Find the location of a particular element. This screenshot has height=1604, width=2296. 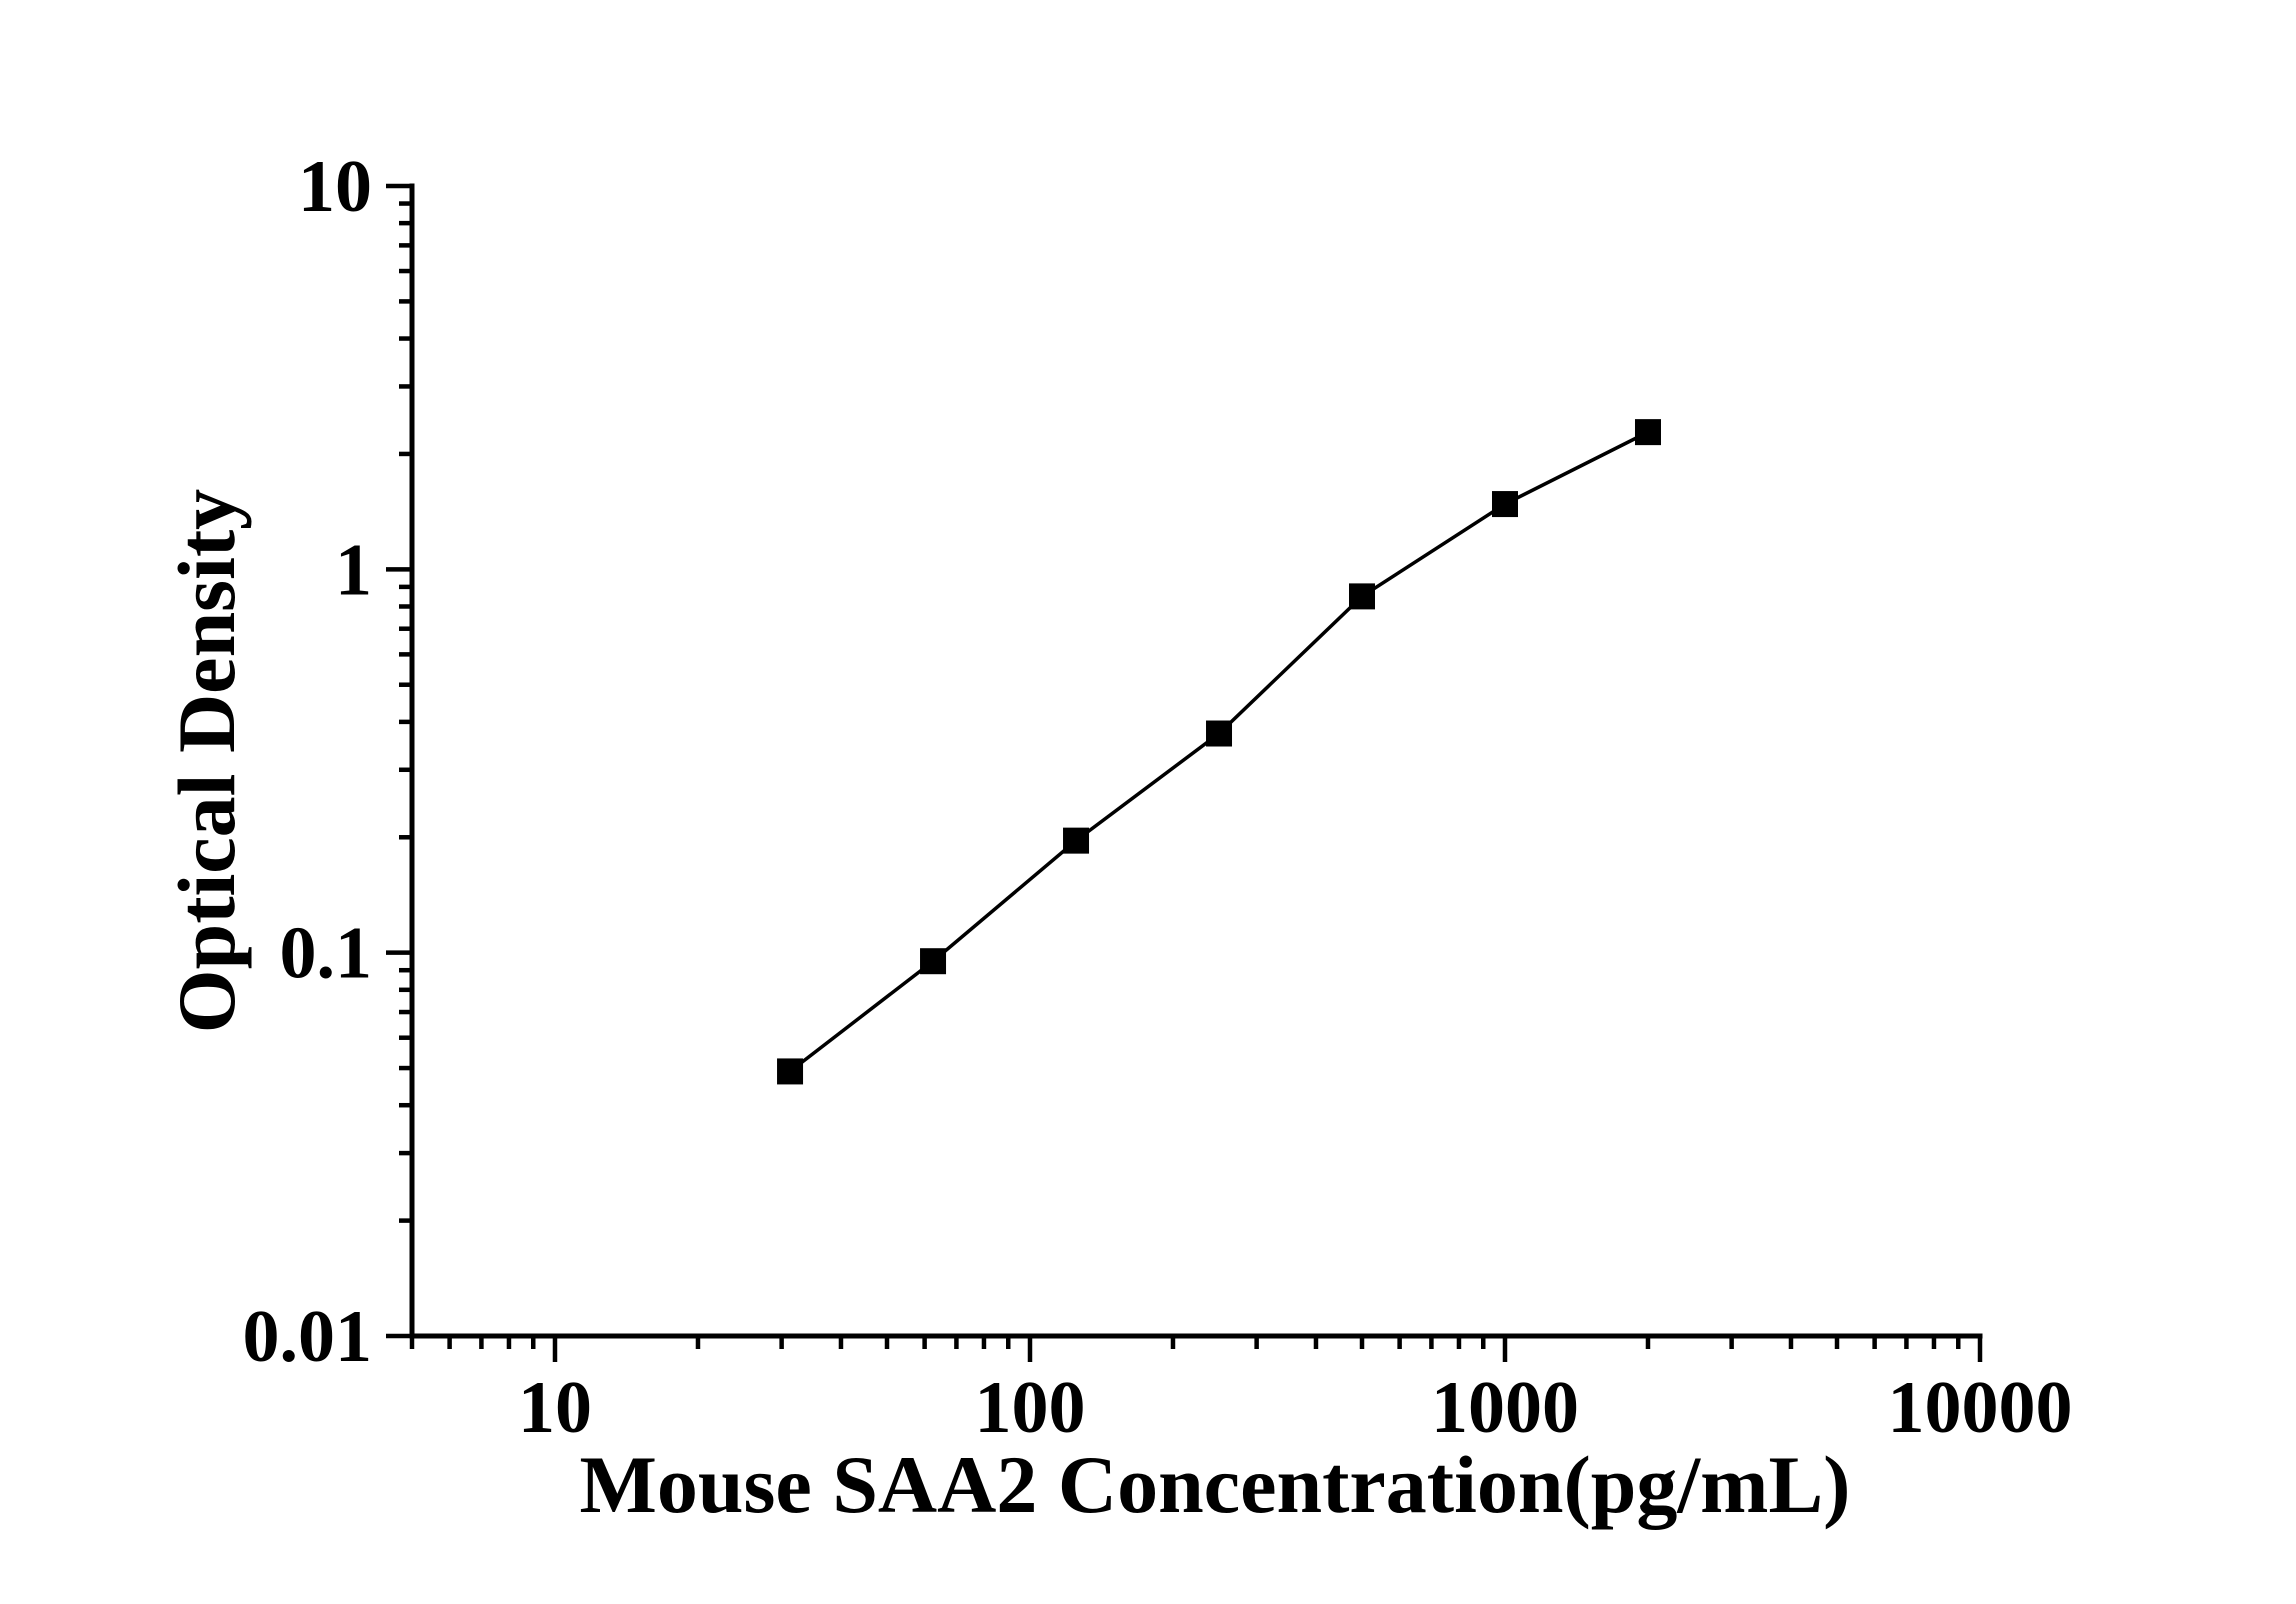

y-axis-tick-labels: 10 1 0.1 0.01 is located at coordinates (308, 762).